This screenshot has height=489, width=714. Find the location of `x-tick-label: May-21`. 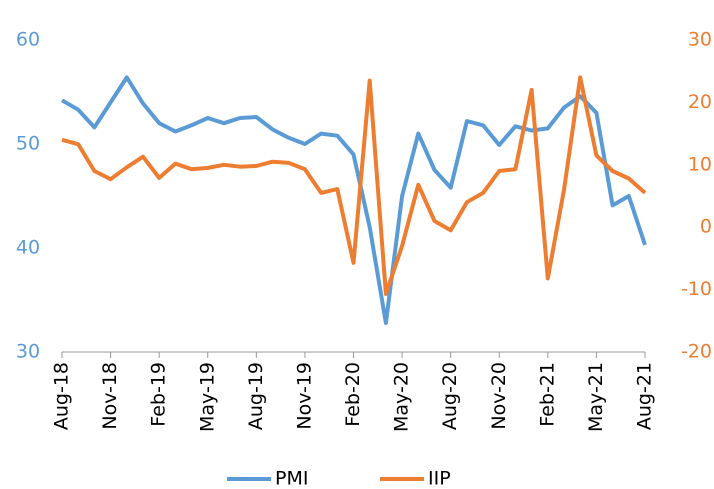

x-tick-label: May-21 is located at coordinates (596, 397).